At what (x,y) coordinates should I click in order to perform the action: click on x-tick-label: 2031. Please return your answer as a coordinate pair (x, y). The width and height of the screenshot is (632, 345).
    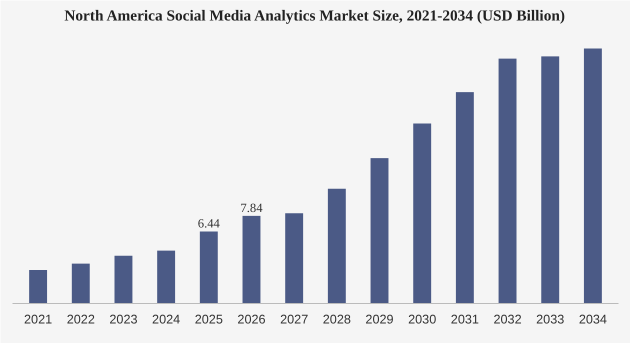
    Looking at the image, I should click on (464, 319).